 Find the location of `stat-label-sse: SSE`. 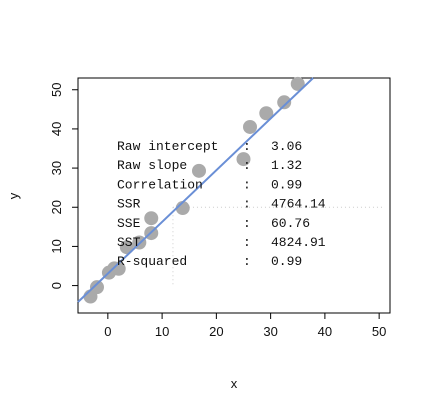

stat-label-sse: SSE is located at coordinates (129, 223).